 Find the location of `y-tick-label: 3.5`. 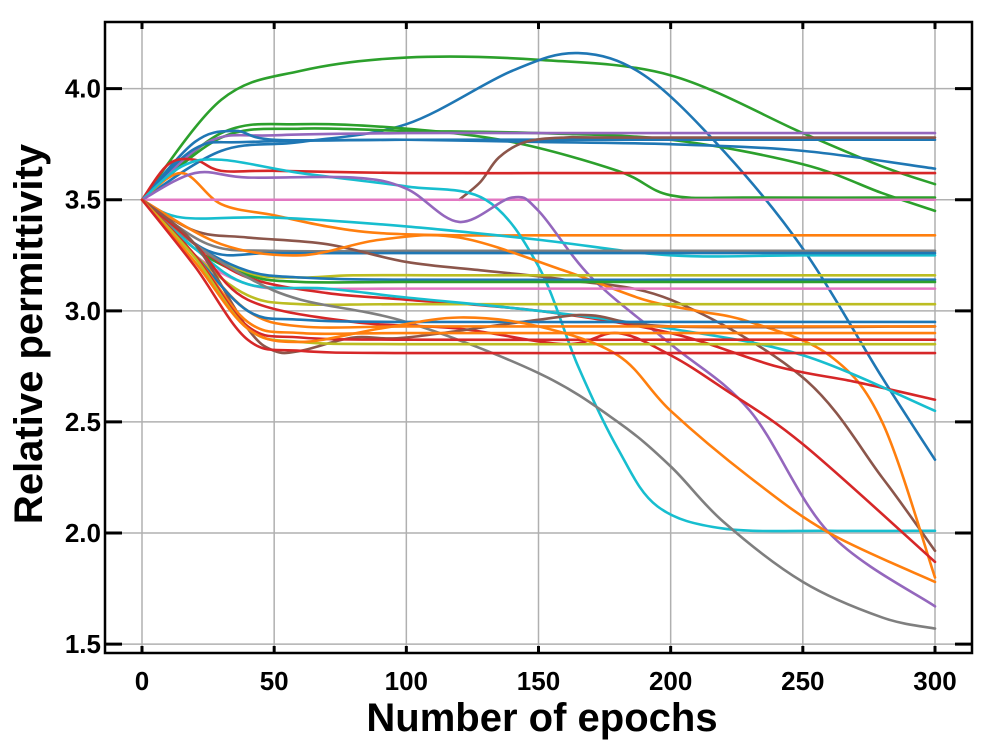

y-tick-label: 3.5 is located at coordinates (83, 200).